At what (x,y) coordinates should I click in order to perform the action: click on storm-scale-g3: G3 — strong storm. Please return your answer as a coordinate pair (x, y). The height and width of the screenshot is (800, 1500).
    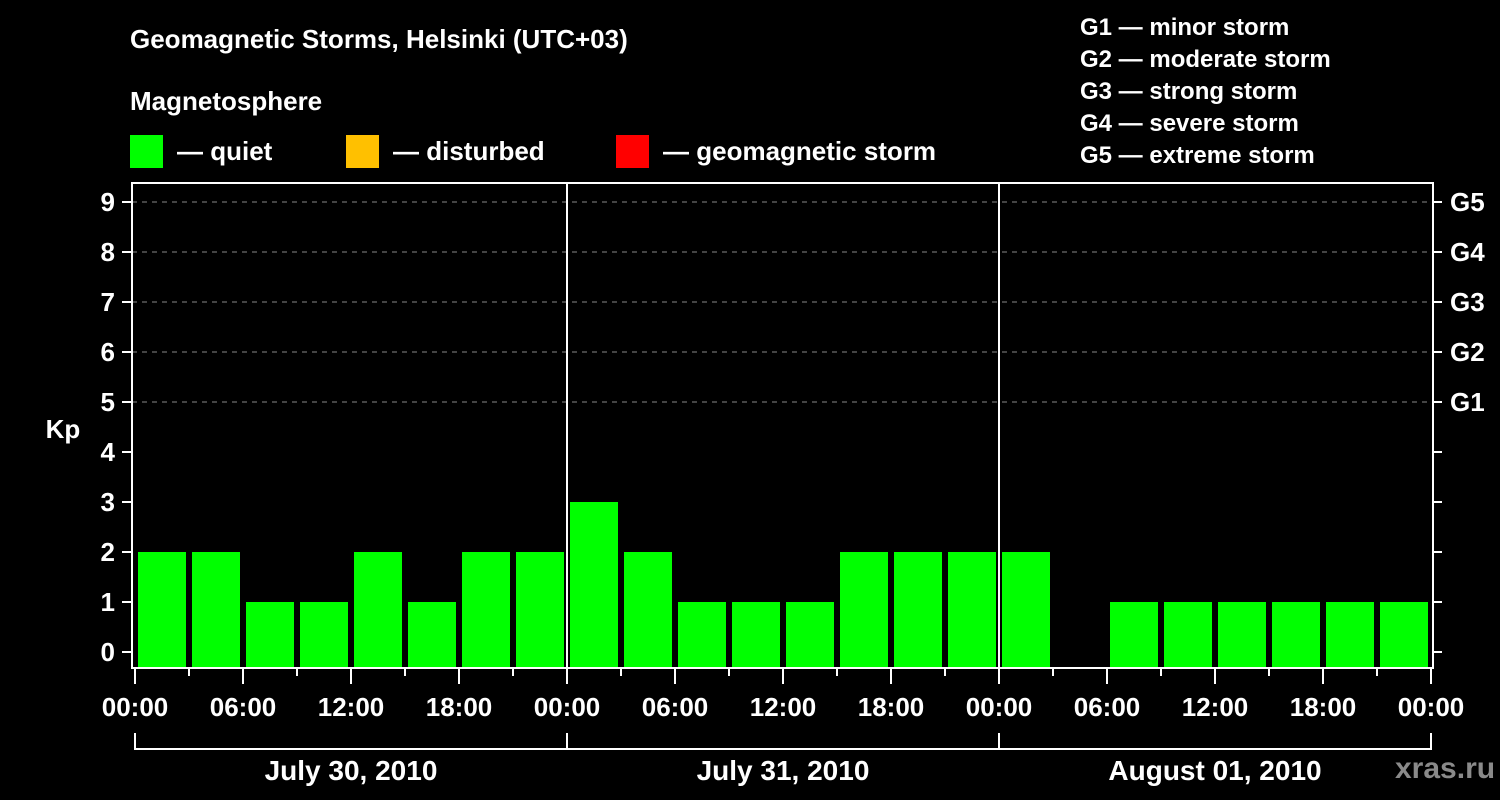
    Looking at the image, I should click on (1189, 91).